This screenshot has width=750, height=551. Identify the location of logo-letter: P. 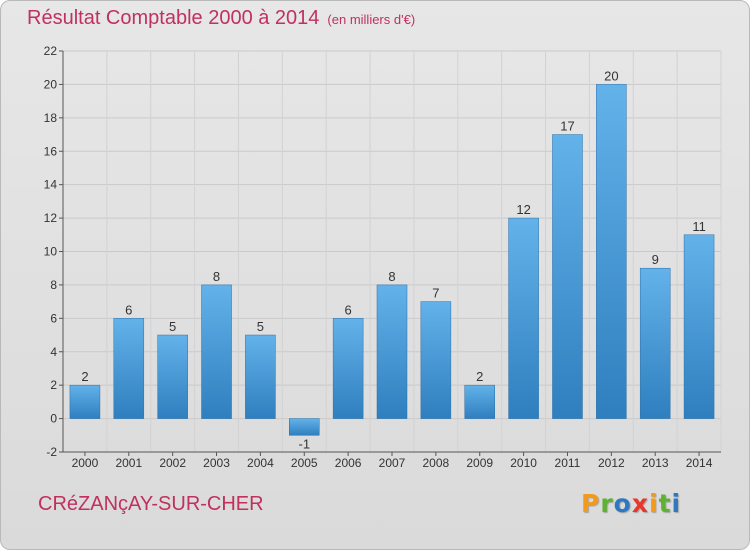
(591, 503).